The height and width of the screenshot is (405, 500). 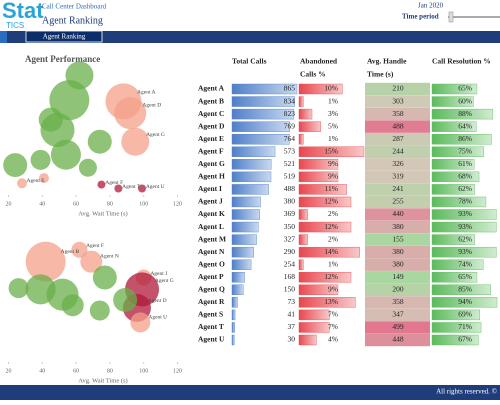 I want to click on x-tick-label: 60, so click(x=76, y=371).